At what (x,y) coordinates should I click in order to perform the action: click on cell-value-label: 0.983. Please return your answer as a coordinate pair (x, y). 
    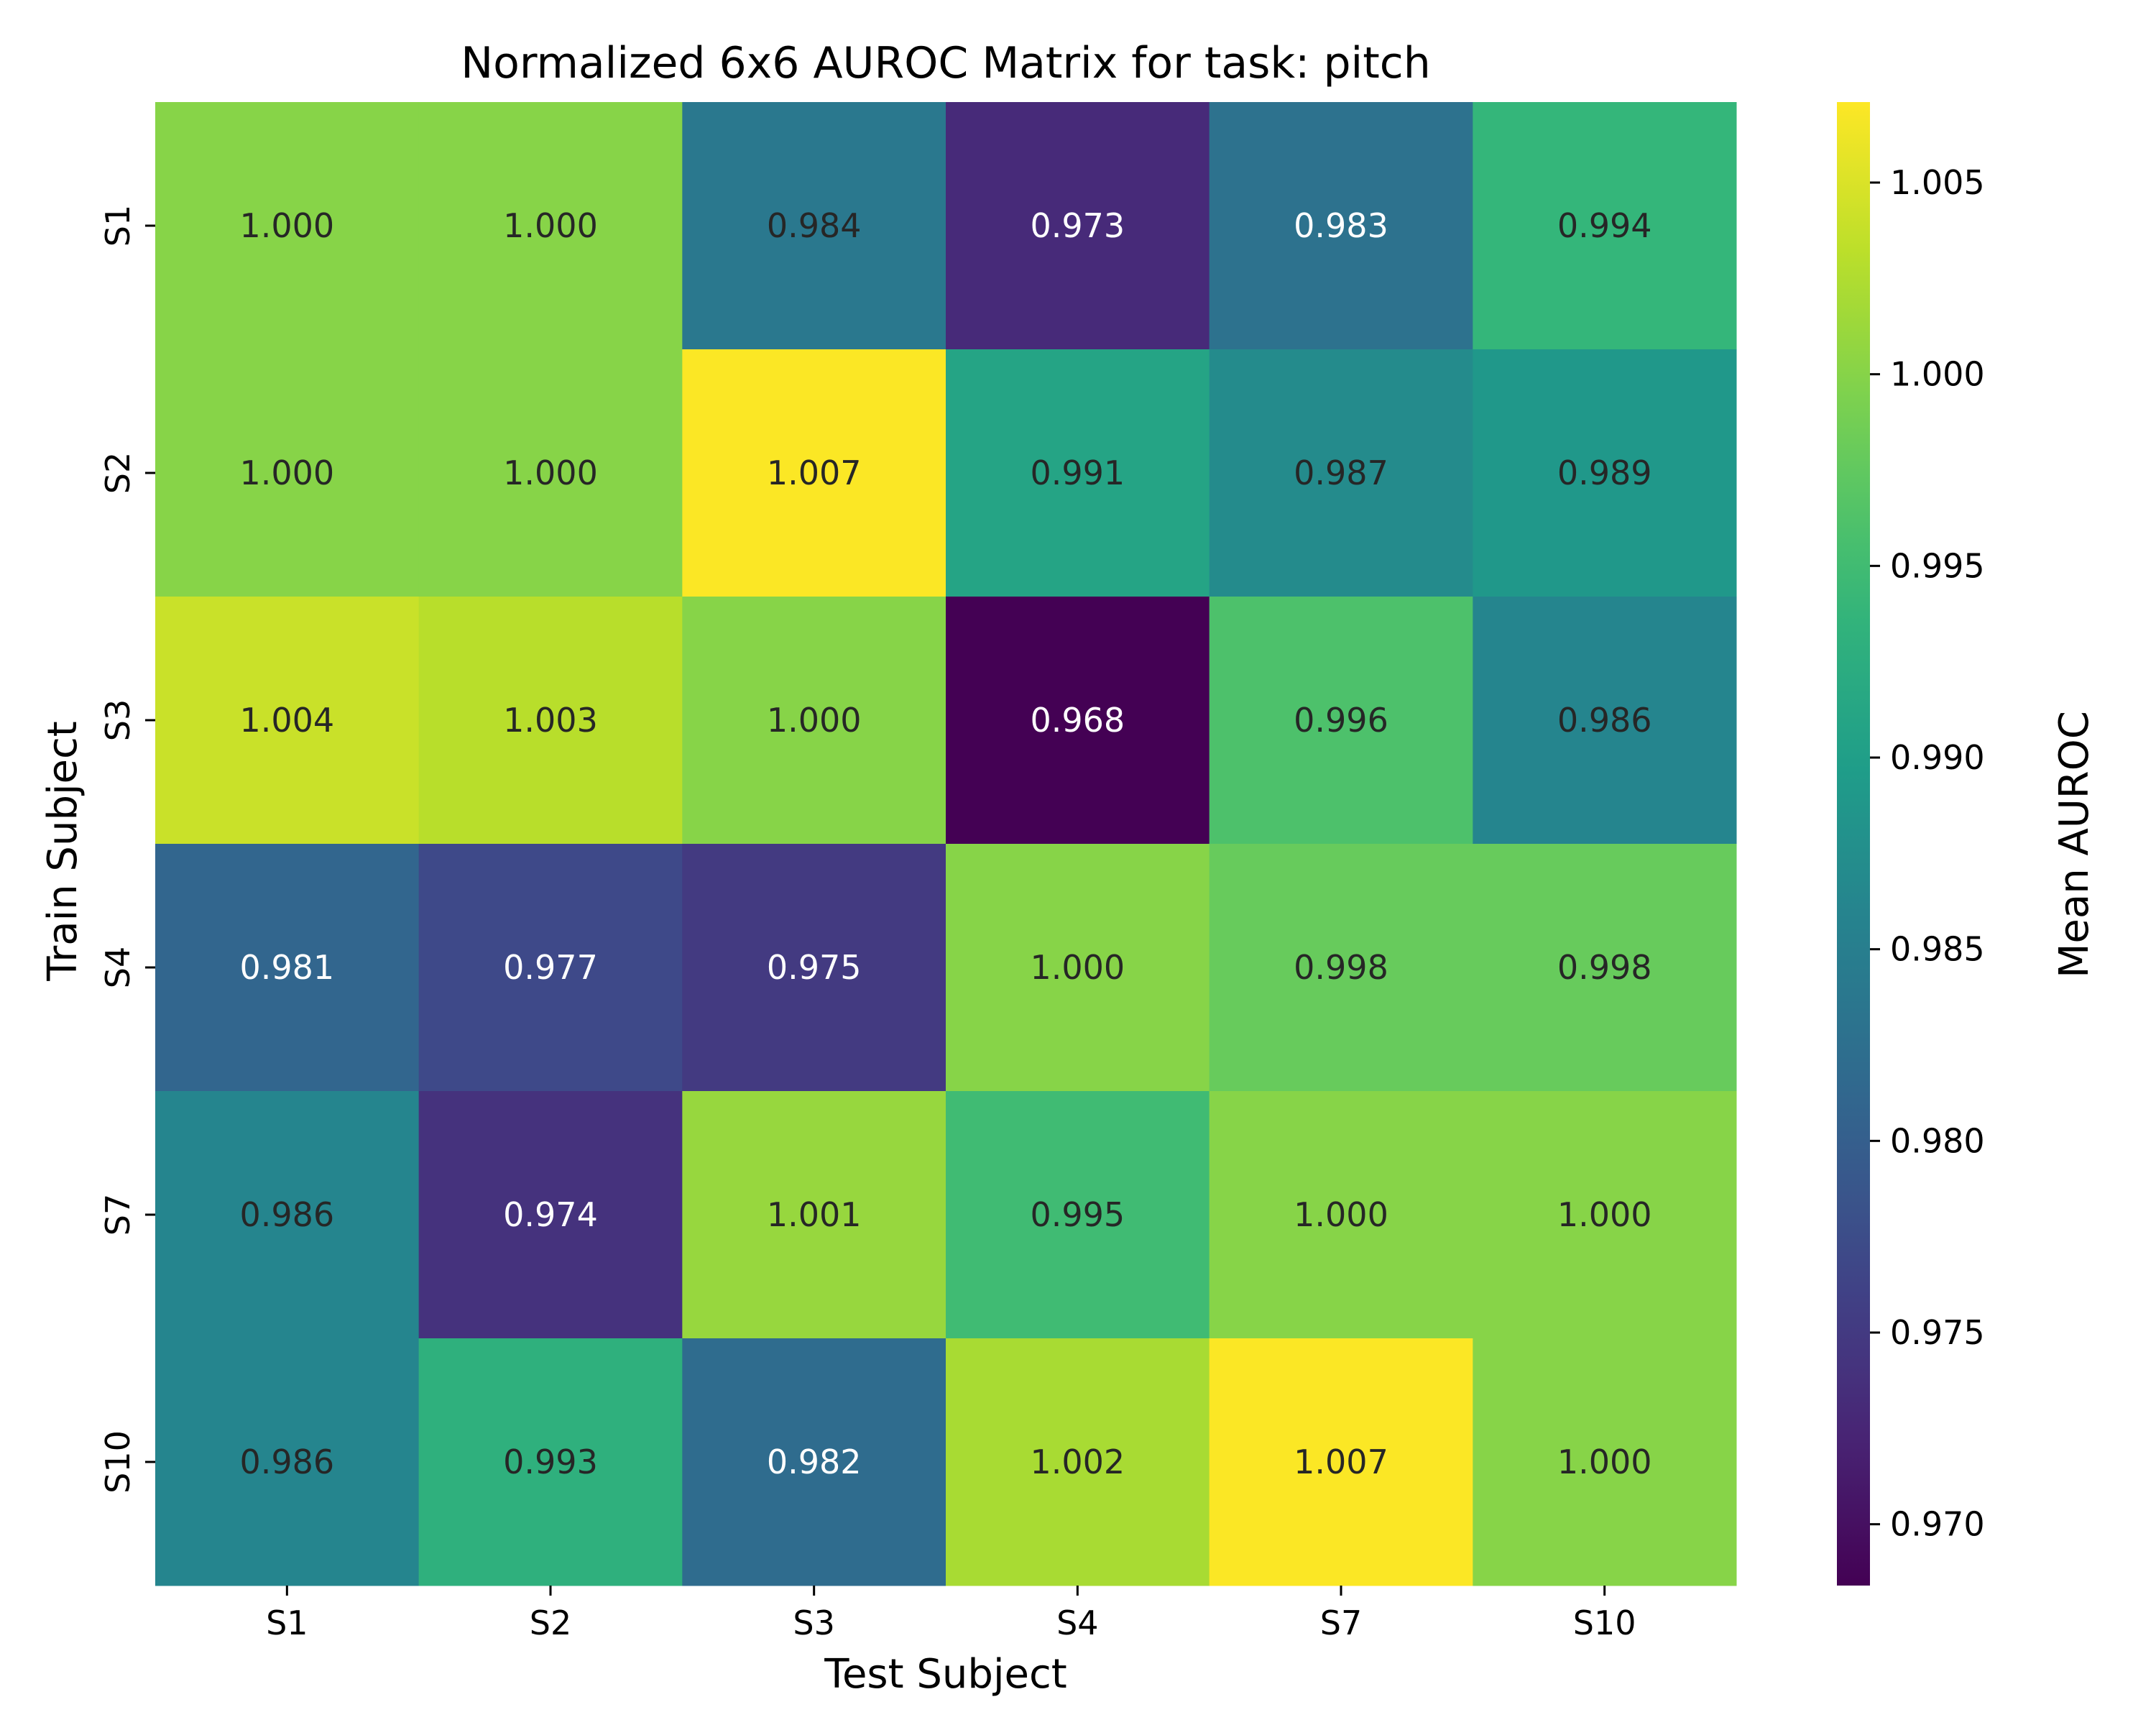
    Looking at the image, I should click on (1341, 225).